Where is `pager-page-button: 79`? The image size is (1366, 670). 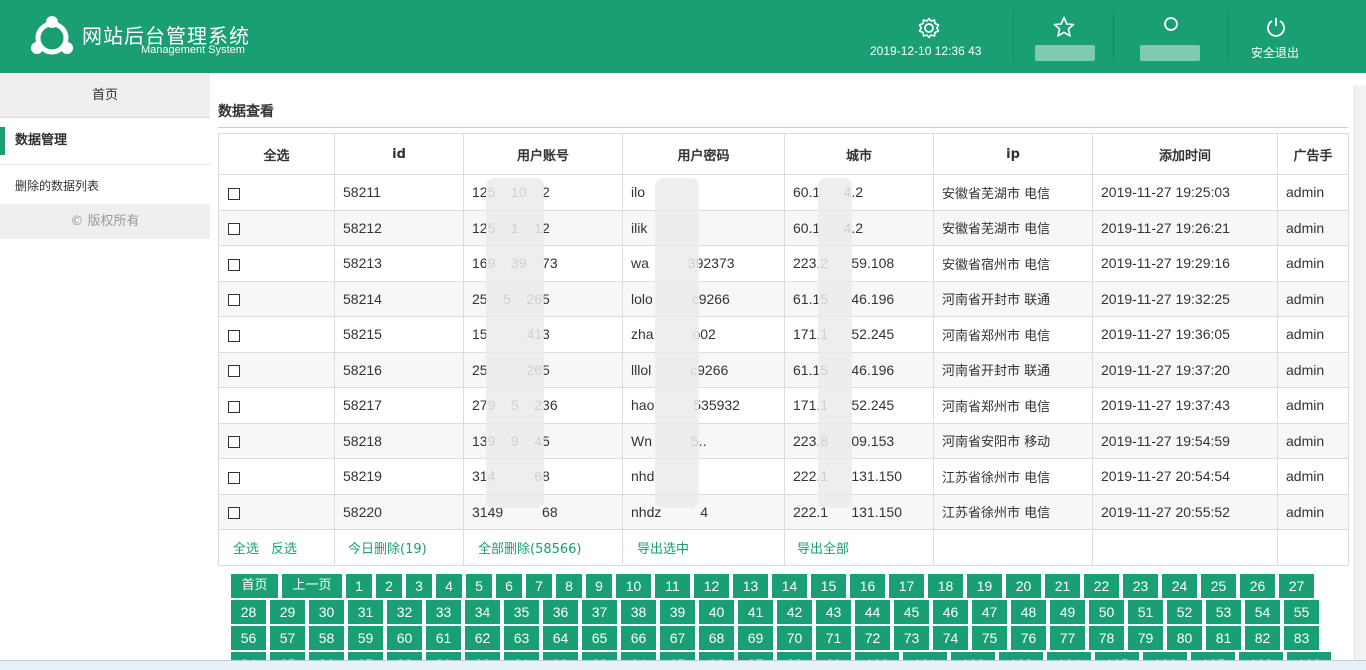 pager-page-button: 79 is located at coordinates (1145, 638).